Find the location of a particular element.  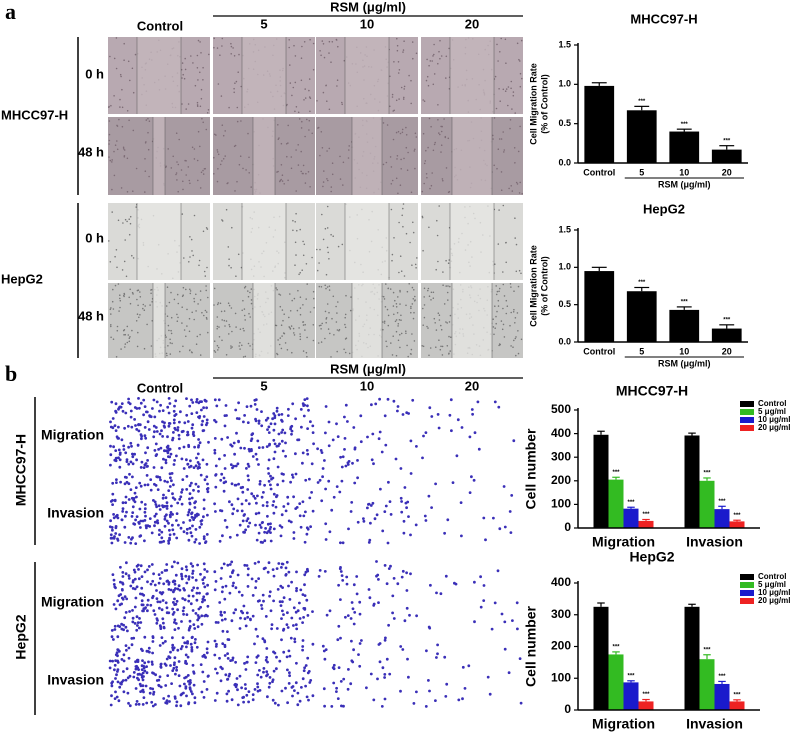

y-axis-label: (% of Control) is located at coordinates (544, 103).